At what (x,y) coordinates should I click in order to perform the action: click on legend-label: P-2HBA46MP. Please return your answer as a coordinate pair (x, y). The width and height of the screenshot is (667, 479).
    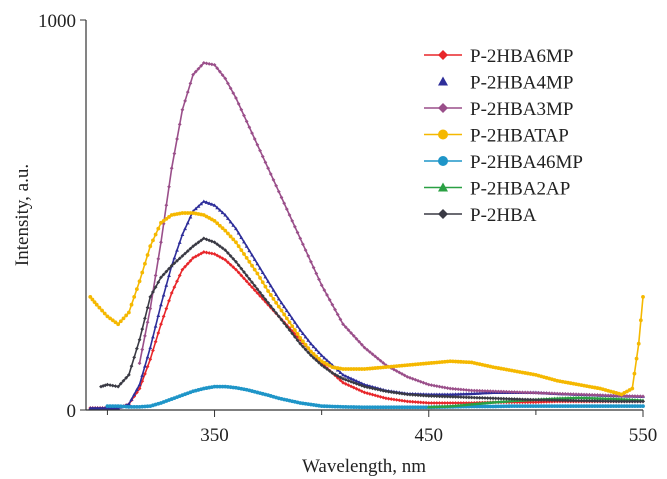
    Looking at the image, I should click on (526, 162).